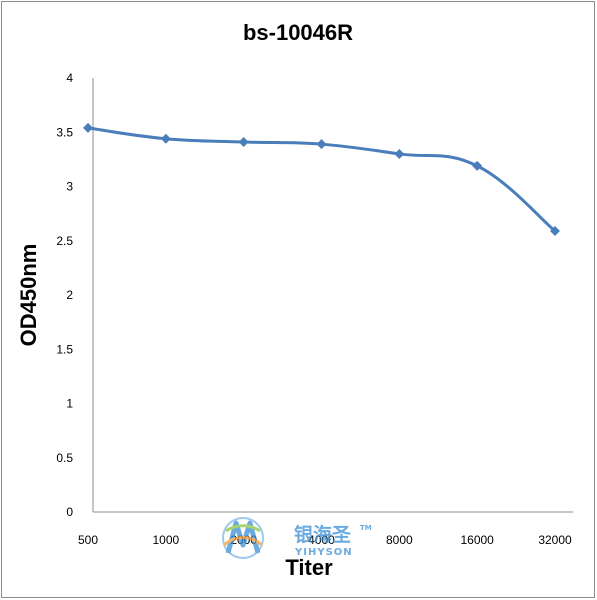  I want to click on brand-logo-icon, so click(243, 538).